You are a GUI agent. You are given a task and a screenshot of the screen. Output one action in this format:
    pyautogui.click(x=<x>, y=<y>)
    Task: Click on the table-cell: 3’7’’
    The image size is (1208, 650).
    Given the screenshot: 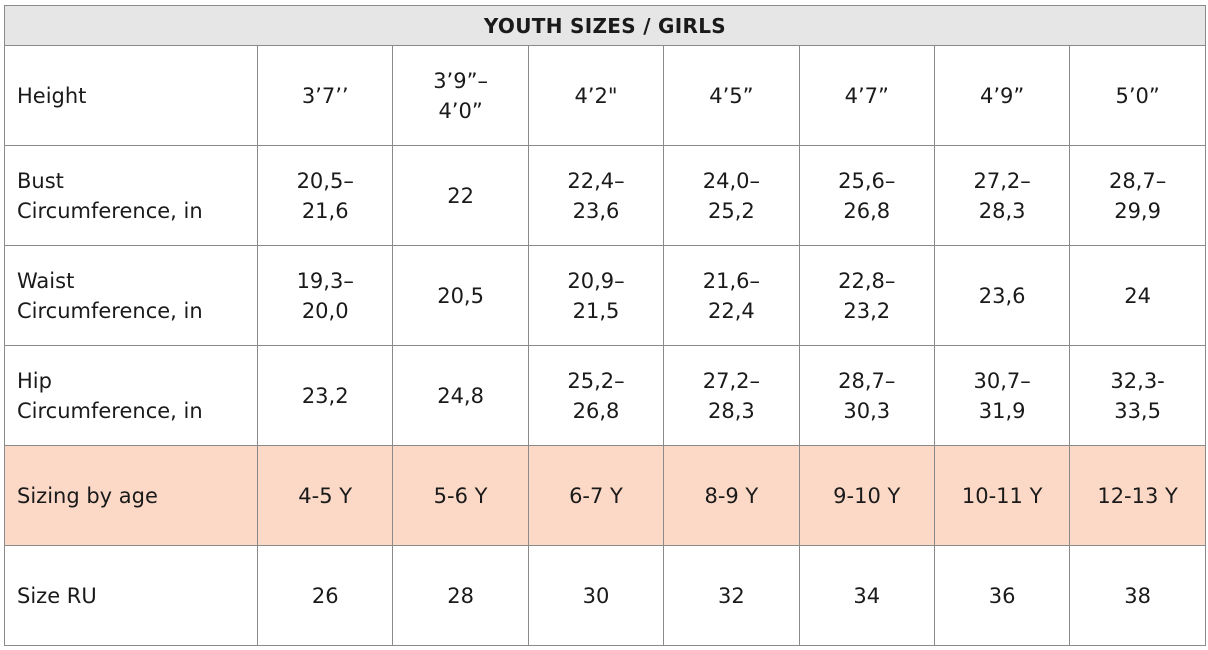 What is the action you would take?
    pyautogui.click(x=325, y=95)
    